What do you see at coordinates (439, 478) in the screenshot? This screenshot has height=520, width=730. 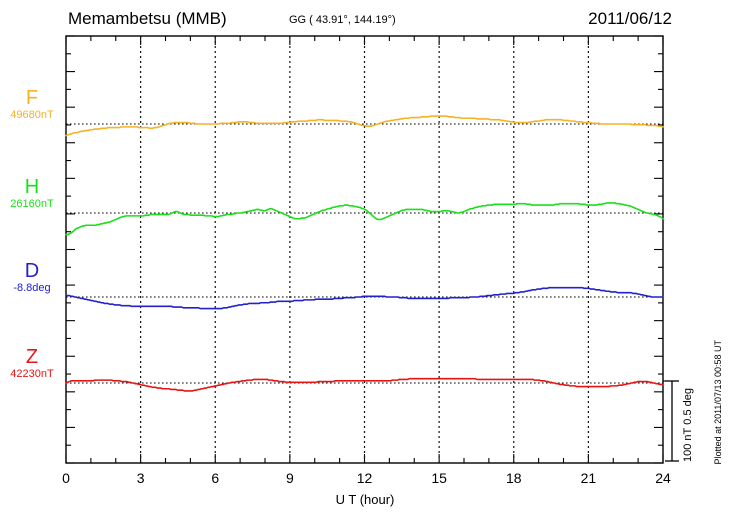 I see `xtick-label-15: 15` at bounding box center [439, 478].